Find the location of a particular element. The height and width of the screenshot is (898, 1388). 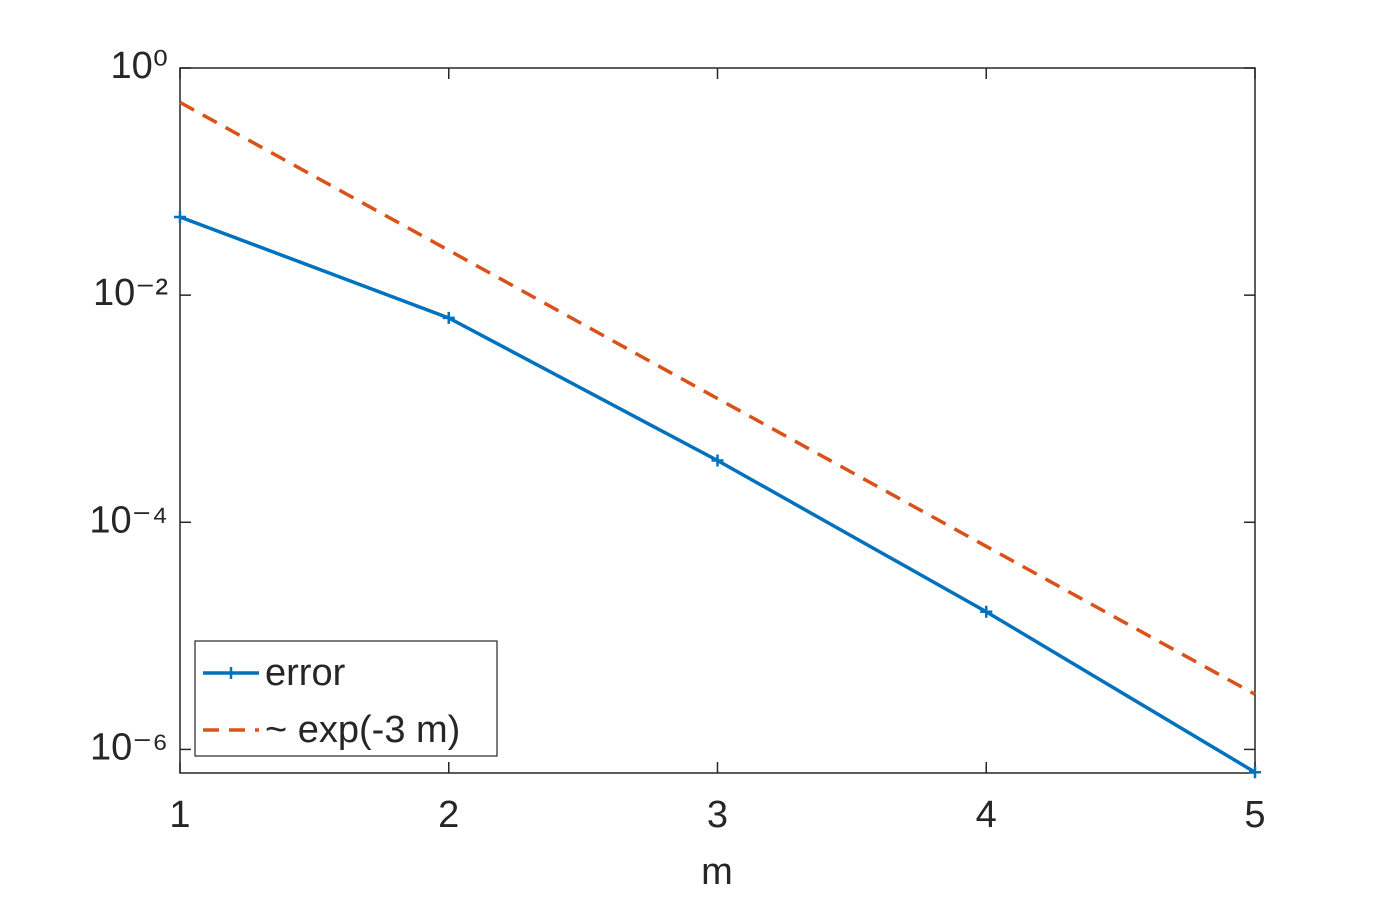

legend-box is located at coordinates (346, 698).